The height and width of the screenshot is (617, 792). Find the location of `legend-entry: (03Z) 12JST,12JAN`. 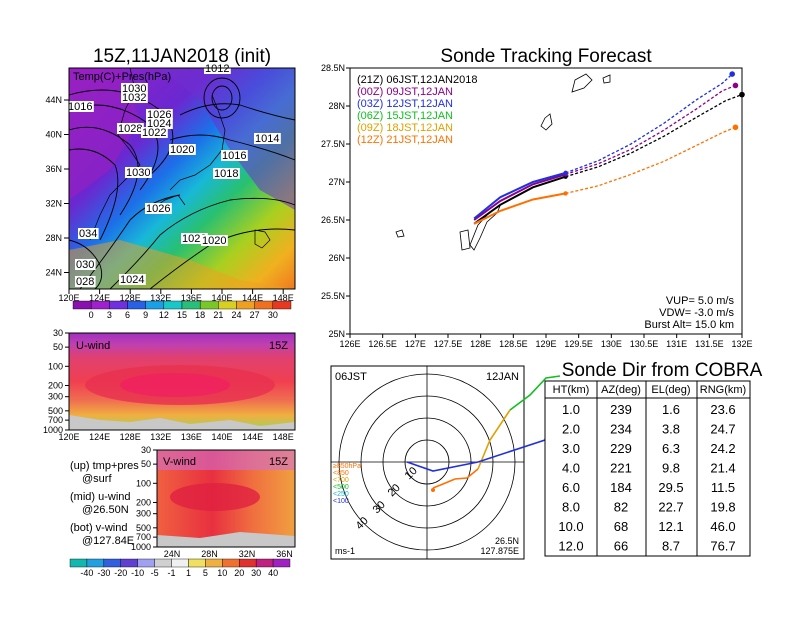

legend-entry: (03Z) 12JST,12JAN is located at coordinates (405, 104).